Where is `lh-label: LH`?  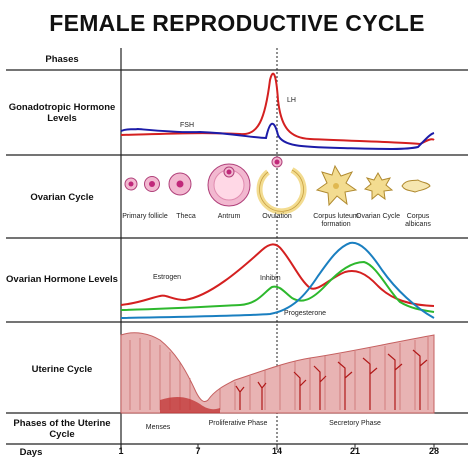 lh-label: LH is located at coordinates (291, 100).